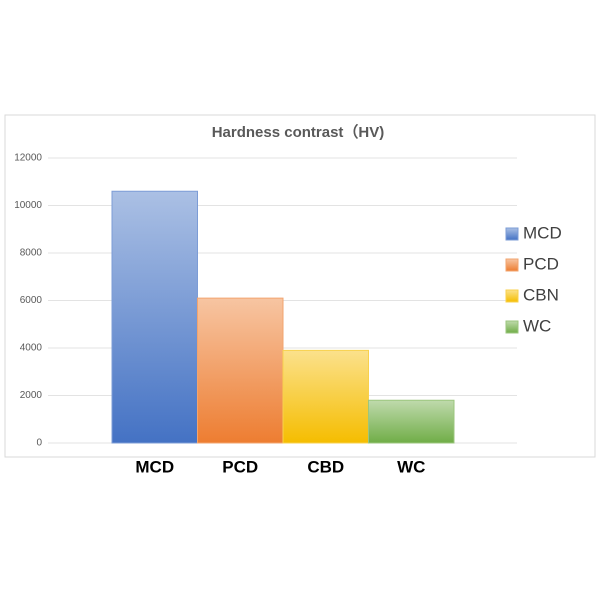 The image size is (600, 600). I want to click on y-tick-label: 10000, so click(28, 205).